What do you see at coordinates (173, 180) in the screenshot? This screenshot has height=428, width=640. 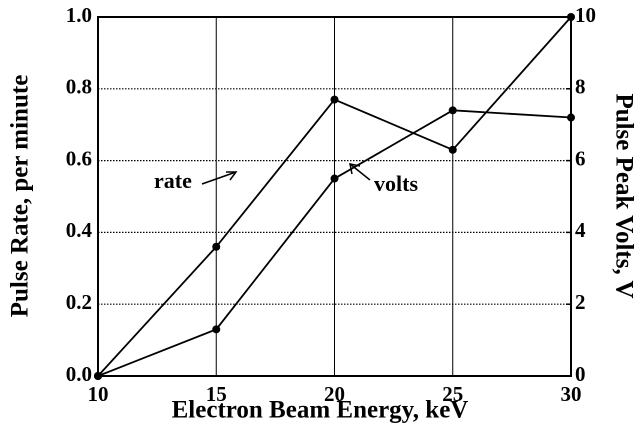 I see `annotation: rate` at bounding box center [173, 180].